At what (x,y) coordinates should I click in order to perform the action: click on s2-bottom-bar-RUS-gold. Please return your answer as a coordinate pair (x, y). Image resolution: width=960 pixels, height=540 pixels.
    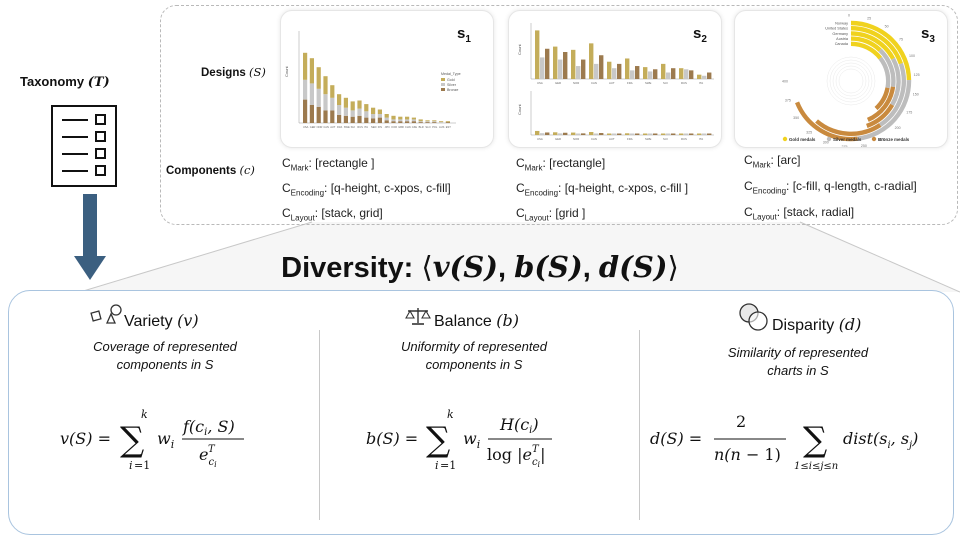
    Looking at the image, I should click on (681, 134).